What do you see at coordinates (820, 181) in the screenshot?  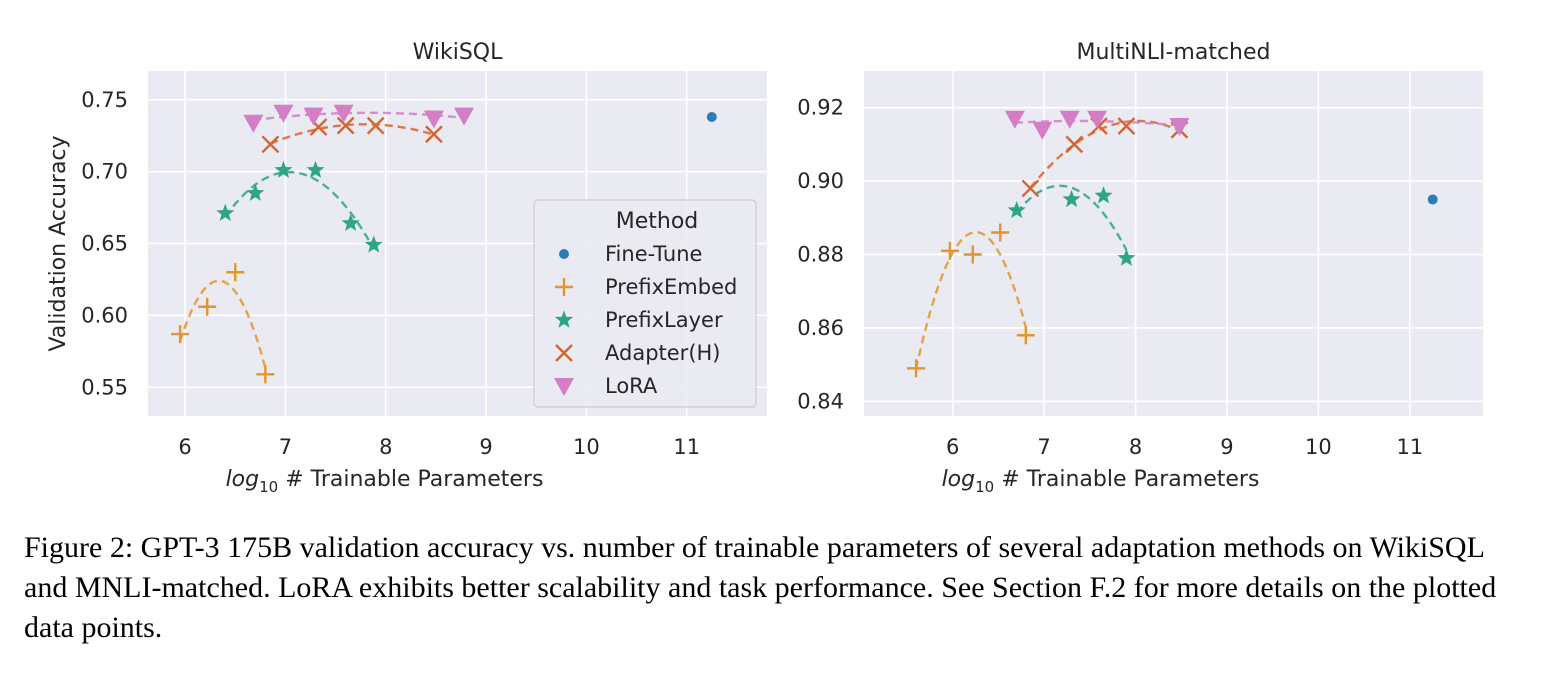 I see `y-tick-label: 0.90` at bounding box center [820, 181].